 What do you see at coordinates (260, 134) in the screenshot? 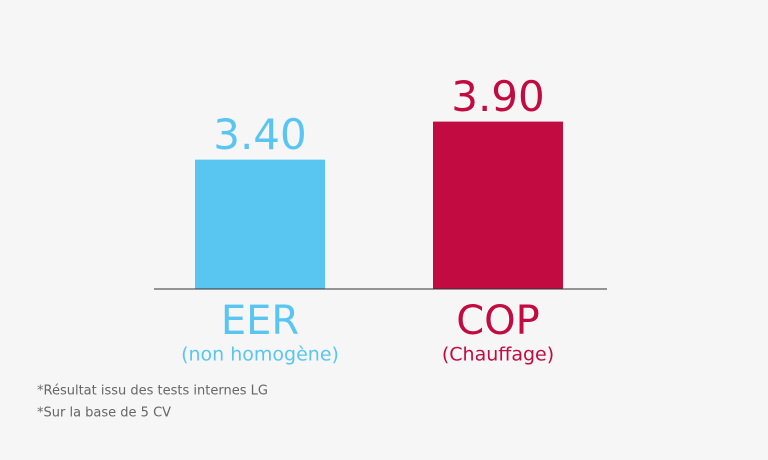
I see `value-label: 3.40` at bounding box center [260, 134].